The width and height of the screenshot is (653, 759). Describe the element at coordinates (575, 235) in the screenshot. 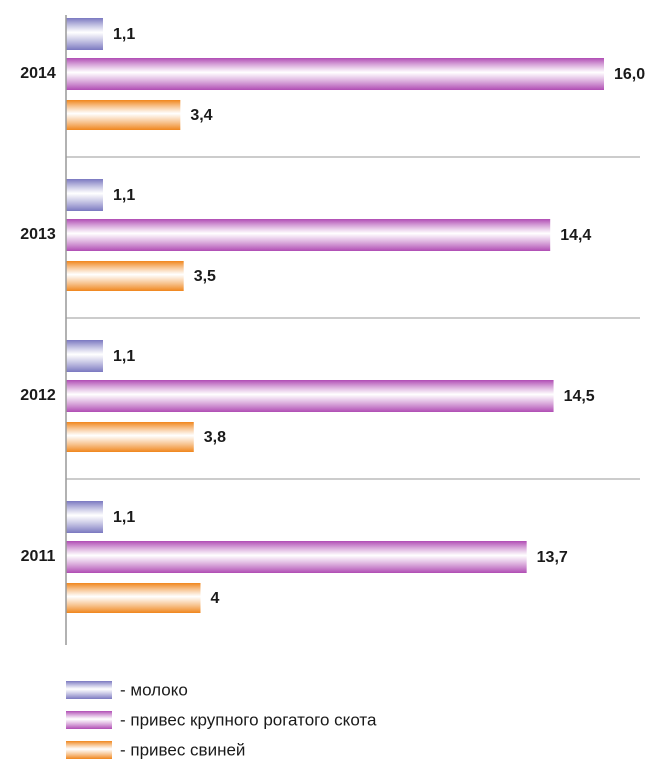

I see `value-label: 14,4` at that location.